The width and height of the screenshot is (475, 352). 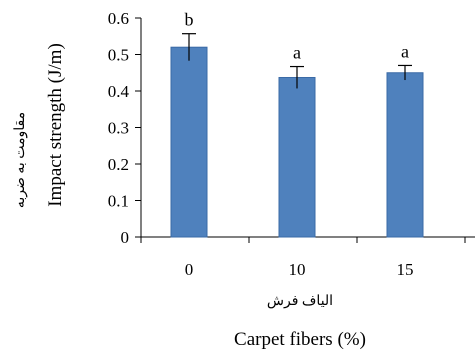 What do you see at coordinates (119, 91) in the screenshot?
I see `y-tick-label: 0.4` at bounding box center [119, 91].